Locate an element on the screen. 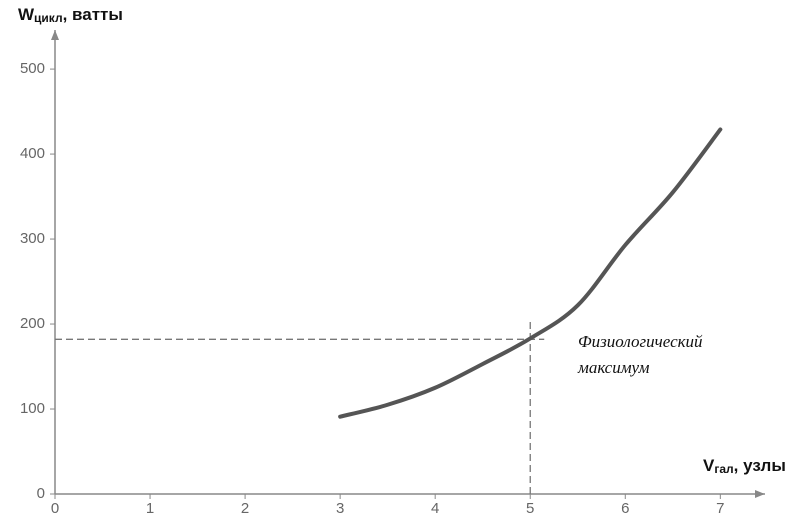  x-tick-label: 7 is located at coordinates (720, 508).